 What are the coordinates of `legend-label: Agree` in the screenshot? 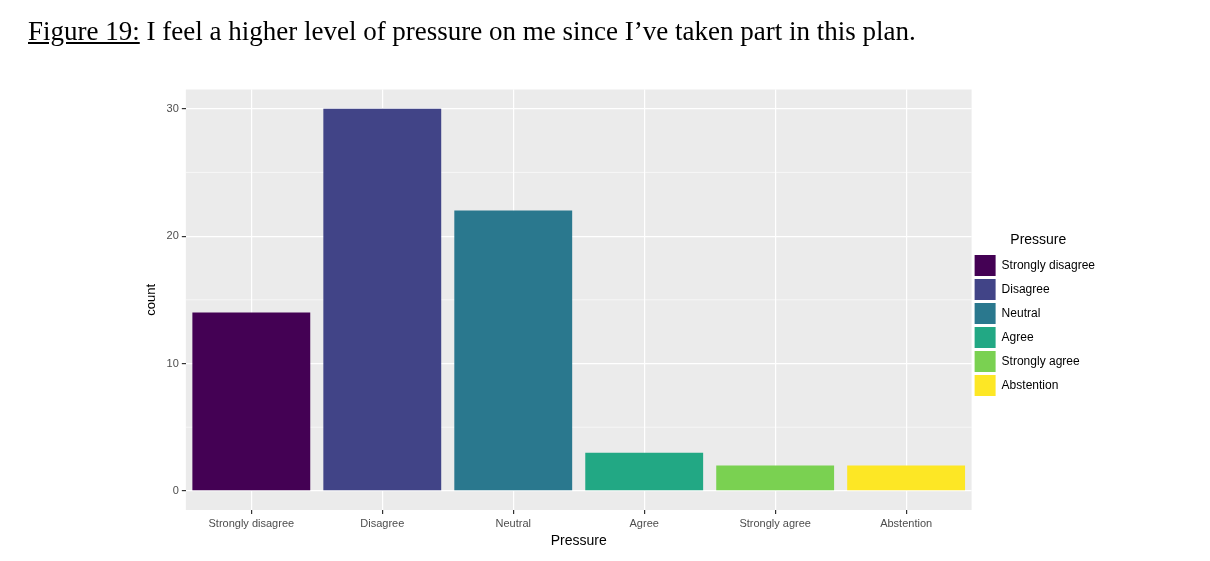 It's located at (1017, 336).